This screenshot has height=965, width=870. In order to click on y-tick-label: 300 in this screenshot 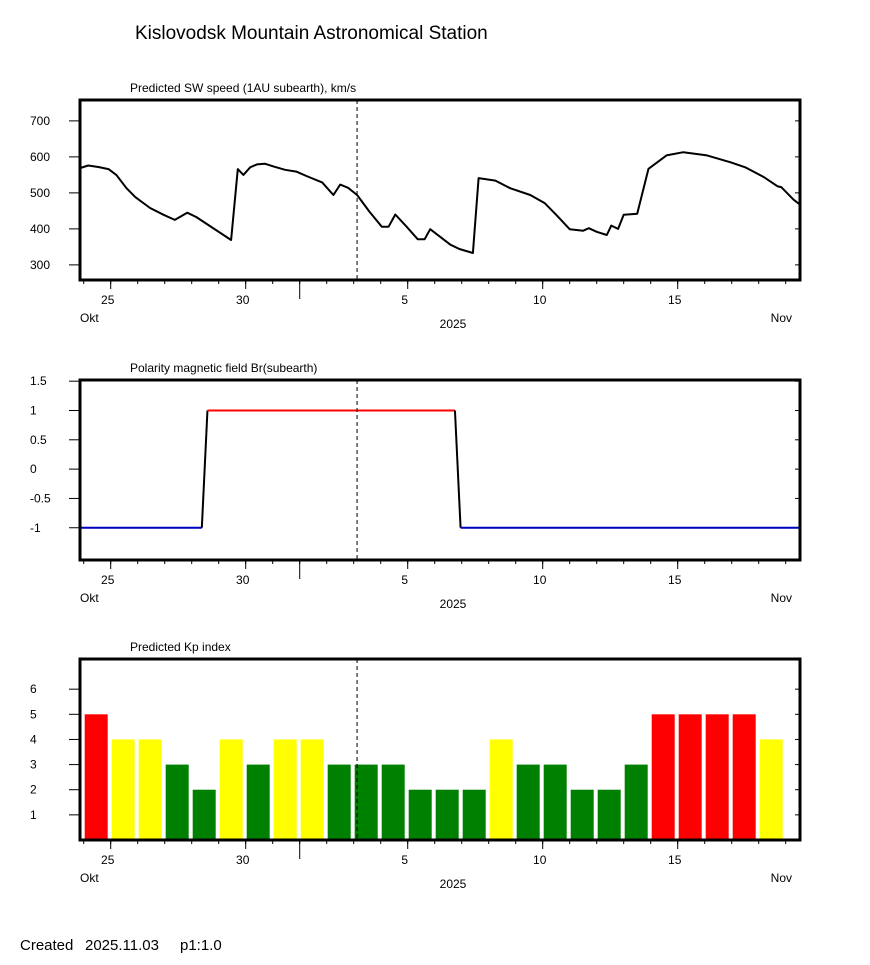, I will do `click(40, 265)`.